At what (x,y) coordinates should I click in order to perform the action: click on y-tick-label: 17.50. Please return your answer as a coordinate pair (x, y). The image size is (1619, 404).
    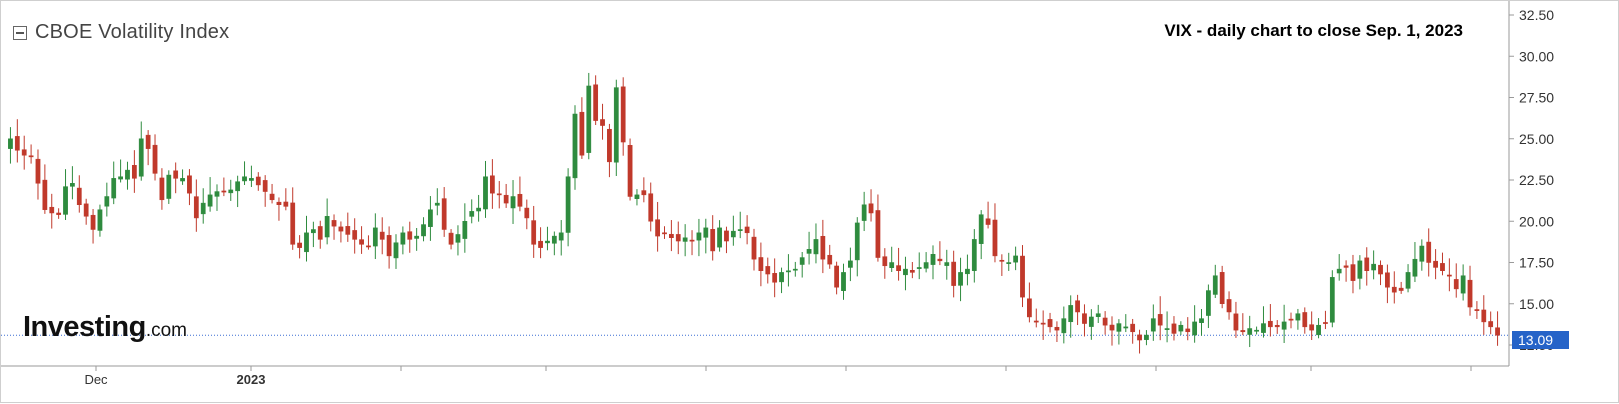
    Looking at the image, I should click on (1536, 263).